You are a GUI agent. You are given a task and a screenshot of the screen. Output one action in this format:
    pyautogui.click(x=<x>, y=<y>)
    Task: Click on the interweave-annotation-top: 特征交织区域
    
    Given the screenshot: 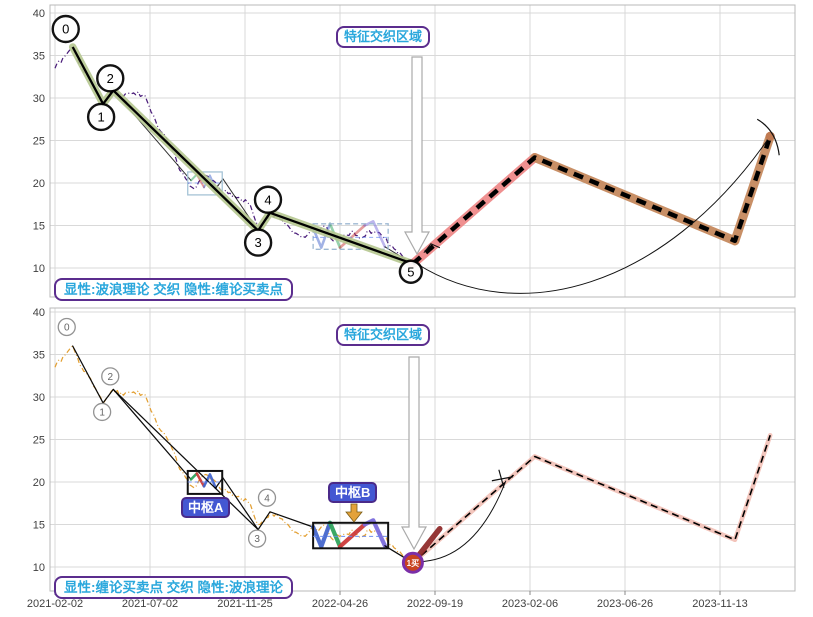 What is the action you would take?
    pyautogui.click(x=383, y=37)
    